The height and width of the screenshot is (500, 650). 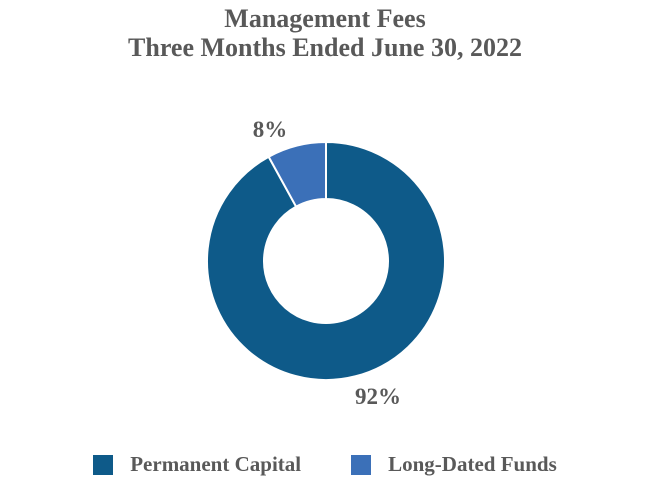 I want to click on chart-title-line1: Management Fees, so click(x=325, y=18).